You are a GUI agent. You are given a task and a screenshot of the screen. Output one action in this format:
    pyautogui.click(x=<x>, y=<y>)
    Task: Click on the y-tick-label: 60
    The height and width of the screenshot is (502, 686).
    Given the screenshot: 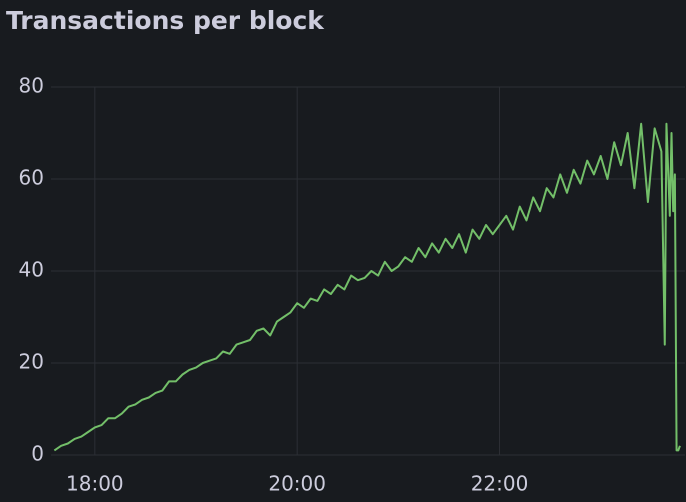 What is the action you would take?
    pyautogui.click(x=31, y=178)
    